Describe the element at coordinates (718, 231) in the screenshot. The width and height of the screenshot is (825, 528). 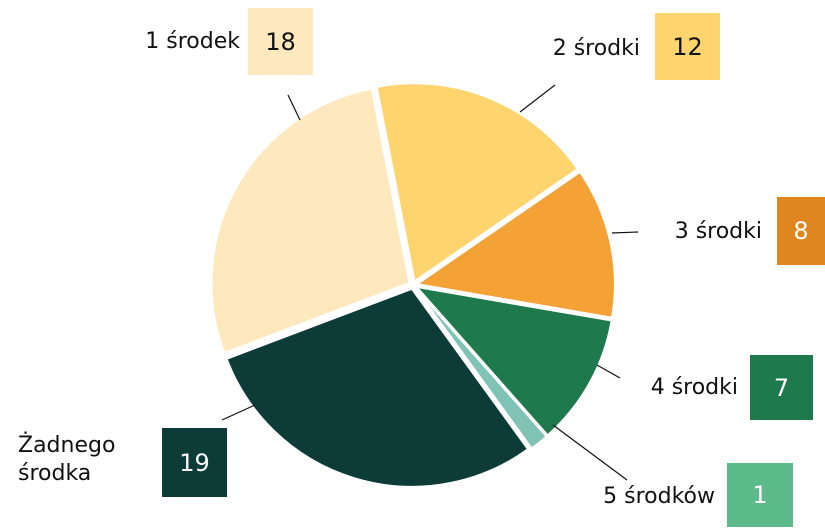
I see `slice-label: 3 środki` at that location.